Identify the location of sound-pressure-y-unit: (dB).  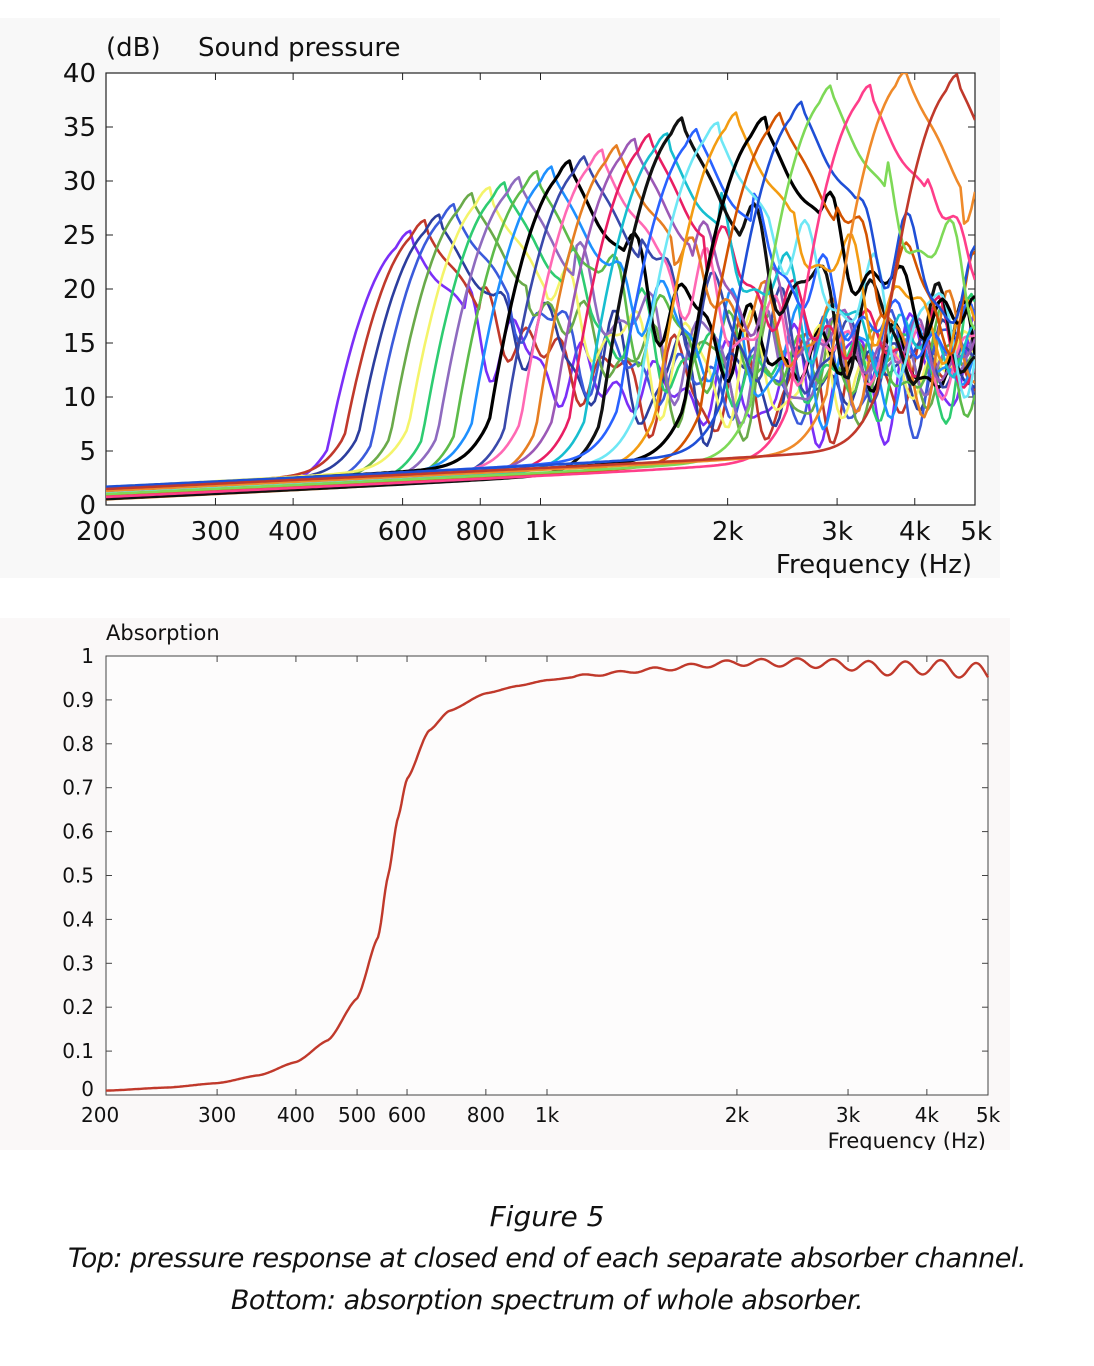
(133, 48).